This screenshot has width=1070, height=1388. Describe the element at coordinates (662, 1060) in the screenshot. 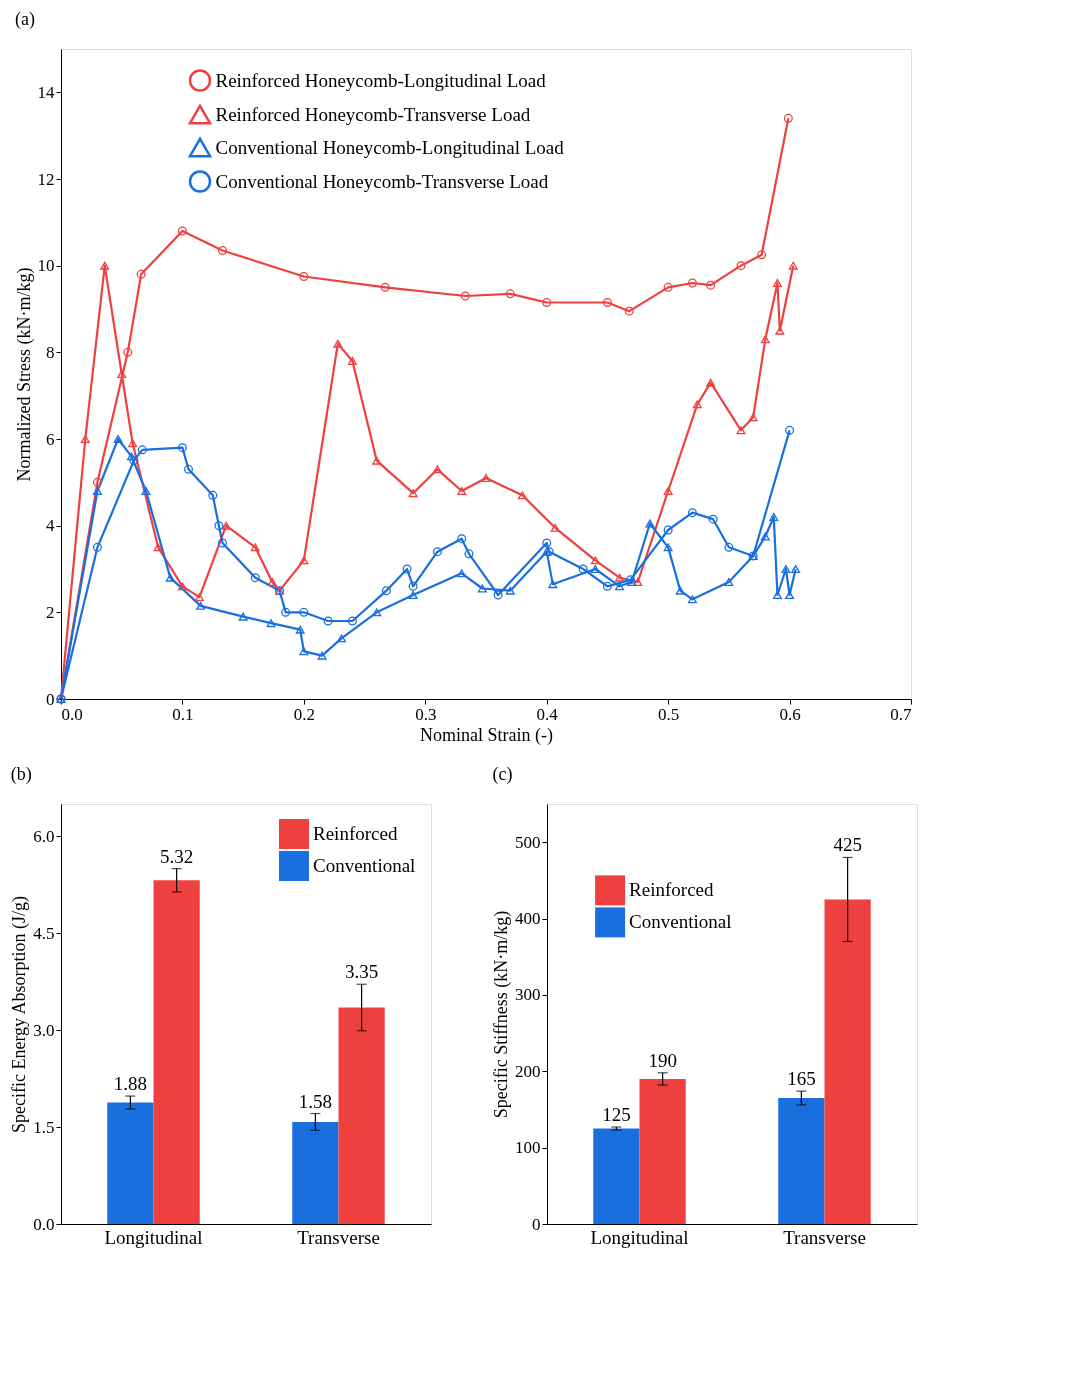

I see `data-label: 190` at that location.